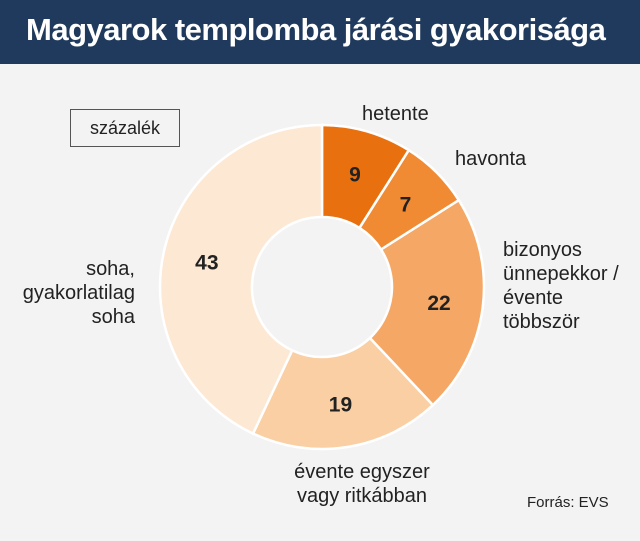  I want to click on slice-label-line: bizonyos, so click(542, 250).